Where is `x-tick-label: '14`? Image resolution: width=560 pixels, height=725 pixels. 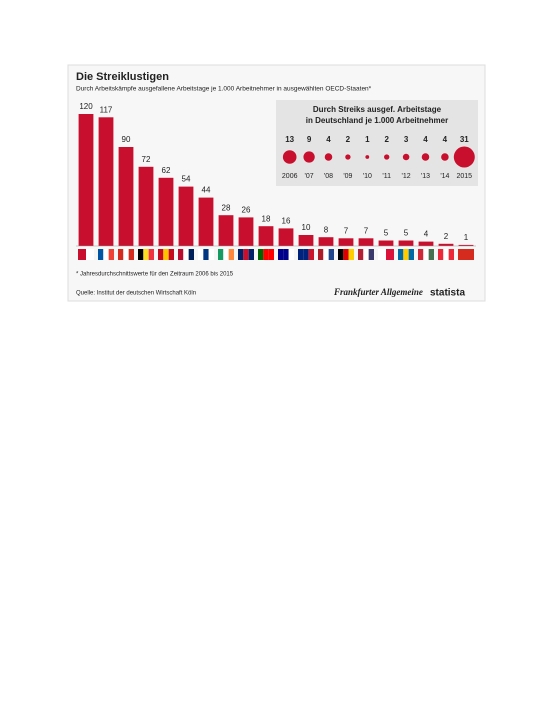
x-tick-label: '14 is located at coordinates (444, 176).